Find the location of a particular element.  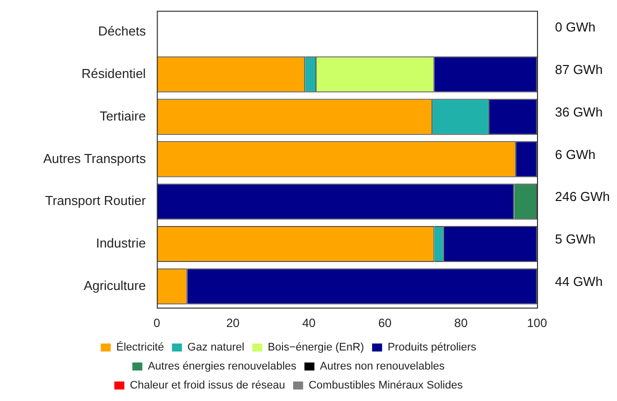

legend-label: Gaz naturel is located at coordinates (215, 348).